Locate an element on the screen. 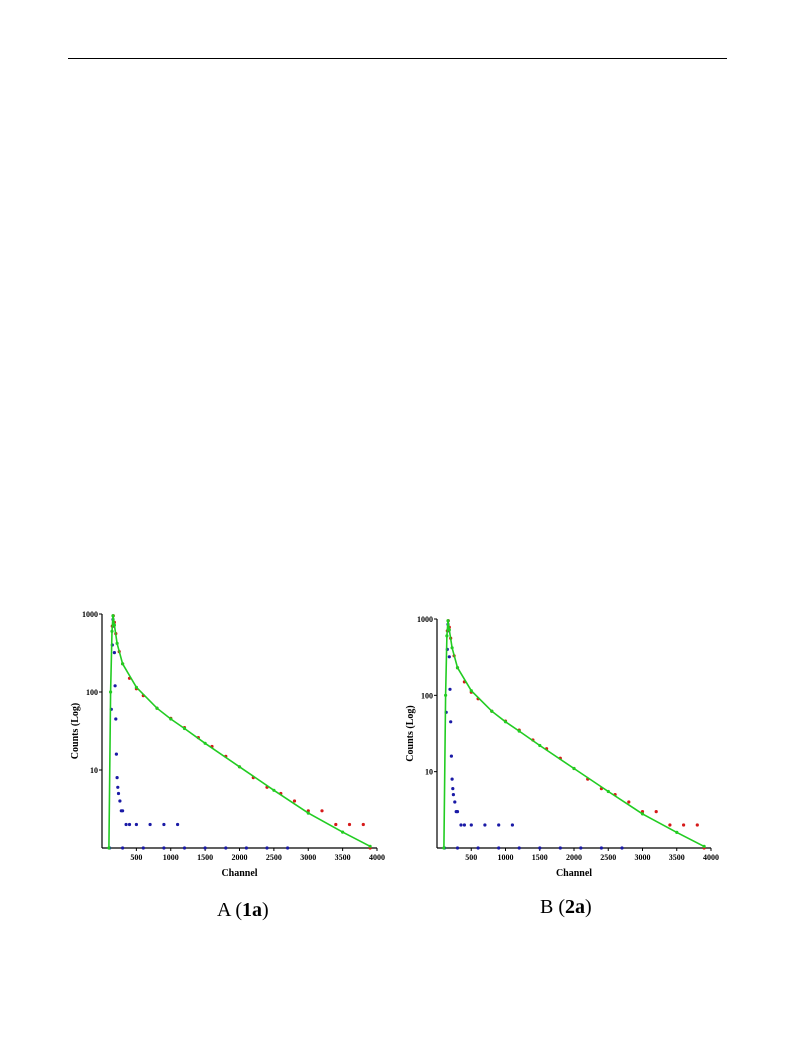 This screenshot has width=793, height=1053. chart-a-caption: A (1a) is located at coordinates (243, 910).